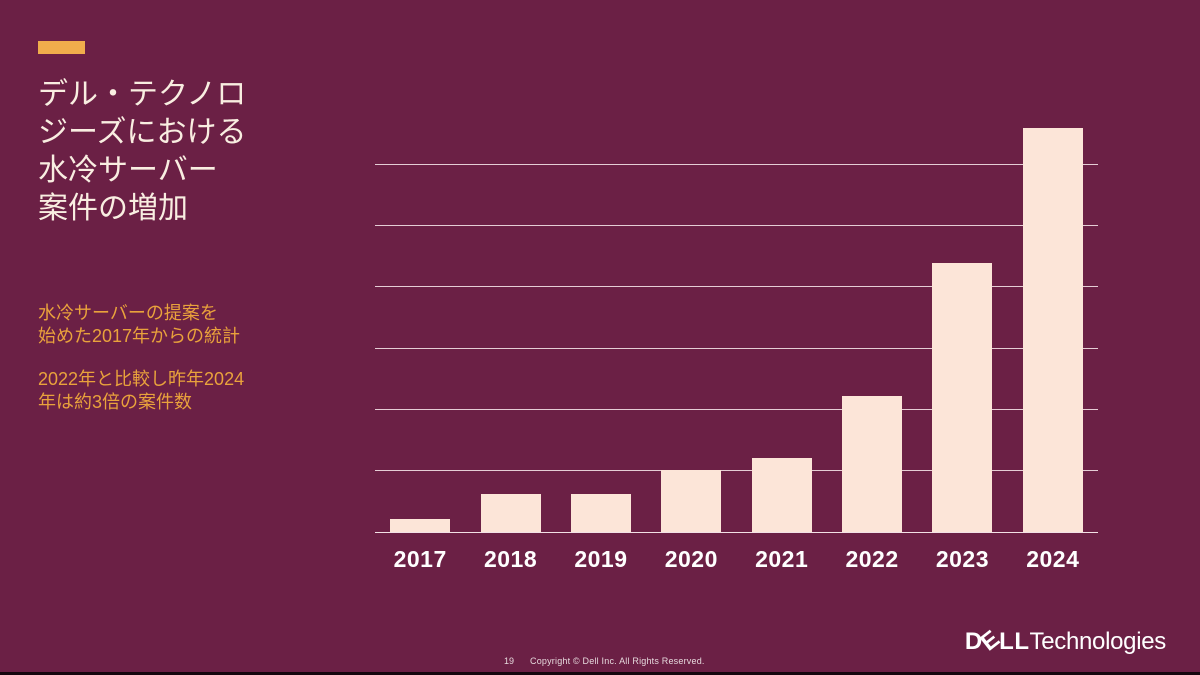 Image resolution: width=1200 pixels, height=675 pixels. Describe the element at coordinates (691, 501) in the screenshot. I see `bar-2020` at that location.